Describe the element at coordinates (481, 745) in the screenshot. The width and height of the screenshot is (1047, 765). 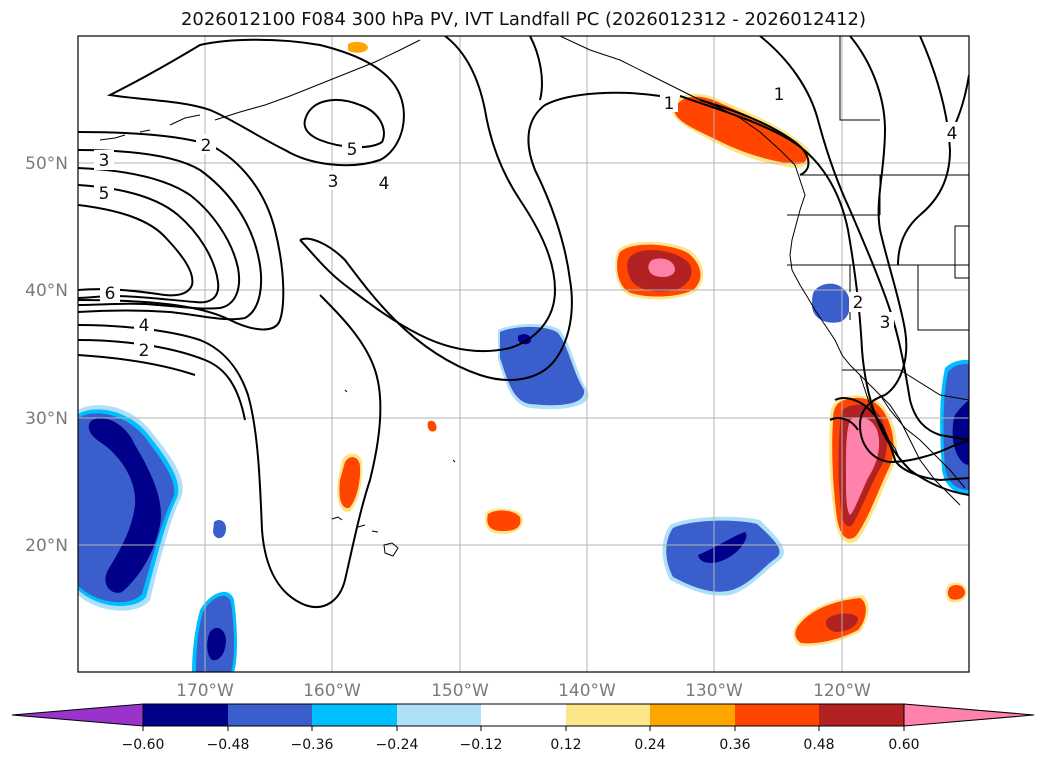
I see `colorbar-tick-label: −0.12` at that location.